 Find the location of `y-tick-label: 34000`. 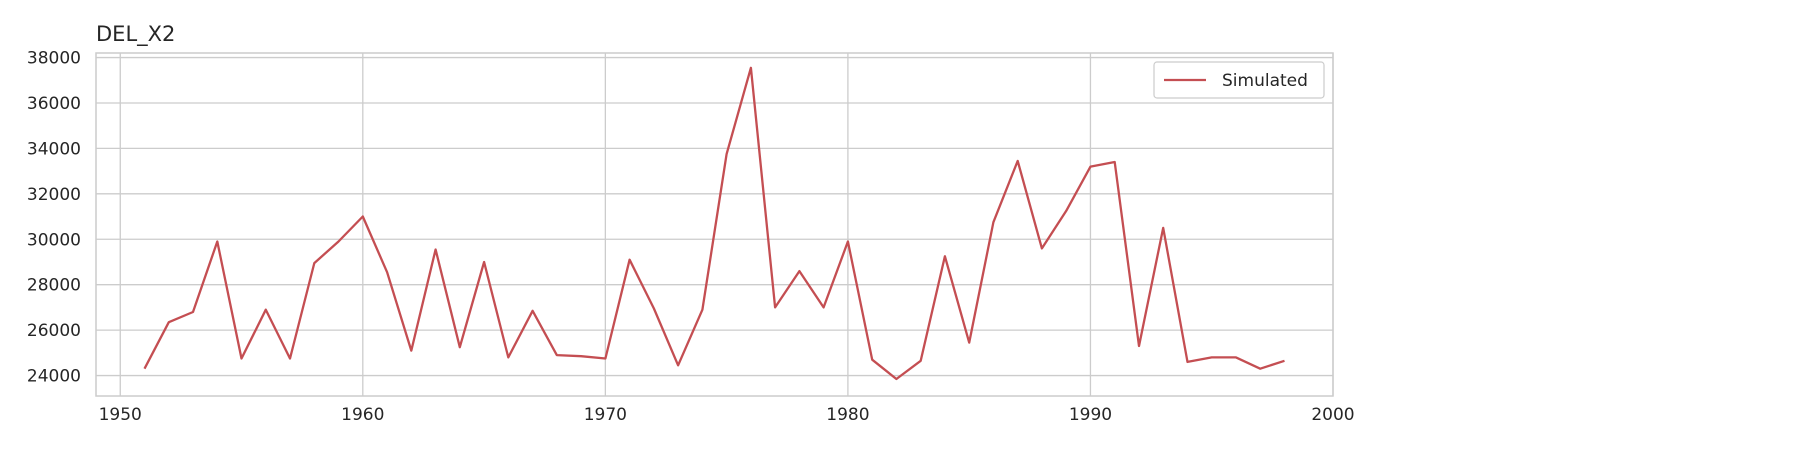

y-tick-label: 34000 is located at coordinates (54, 149).